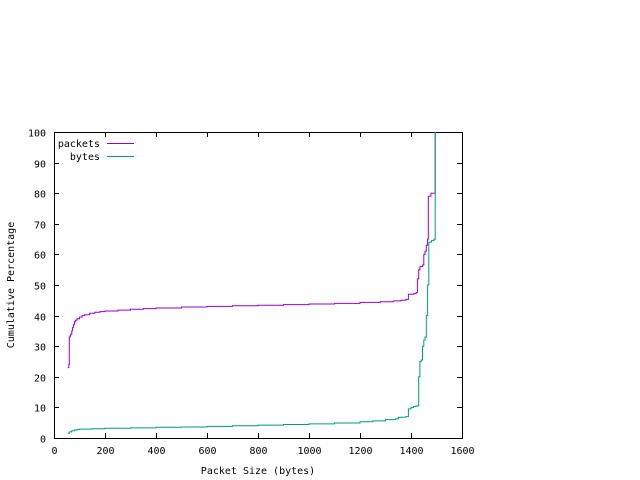 The height and width of the screenshot is (480, 640). What do you see at coordinates (105, 451) in the screenshot?
I see `x-tick-label: 200` at bounding box center [105, 451].